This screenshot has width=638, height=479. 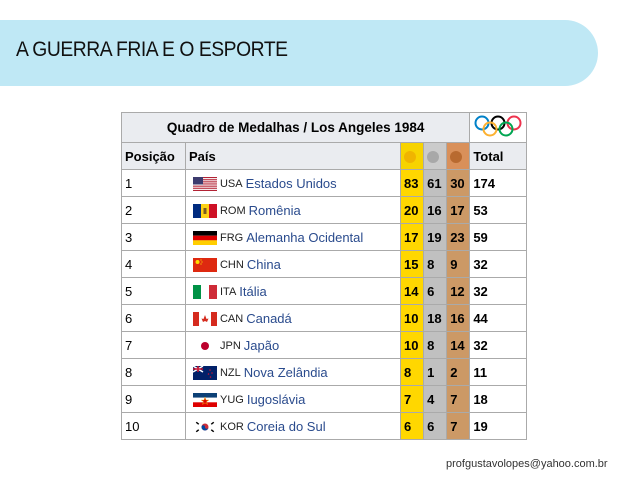 What do you see at coordinates (412, 372) in the screenshot?
I see `row-gold: 8` at bounding box center [412, 372].